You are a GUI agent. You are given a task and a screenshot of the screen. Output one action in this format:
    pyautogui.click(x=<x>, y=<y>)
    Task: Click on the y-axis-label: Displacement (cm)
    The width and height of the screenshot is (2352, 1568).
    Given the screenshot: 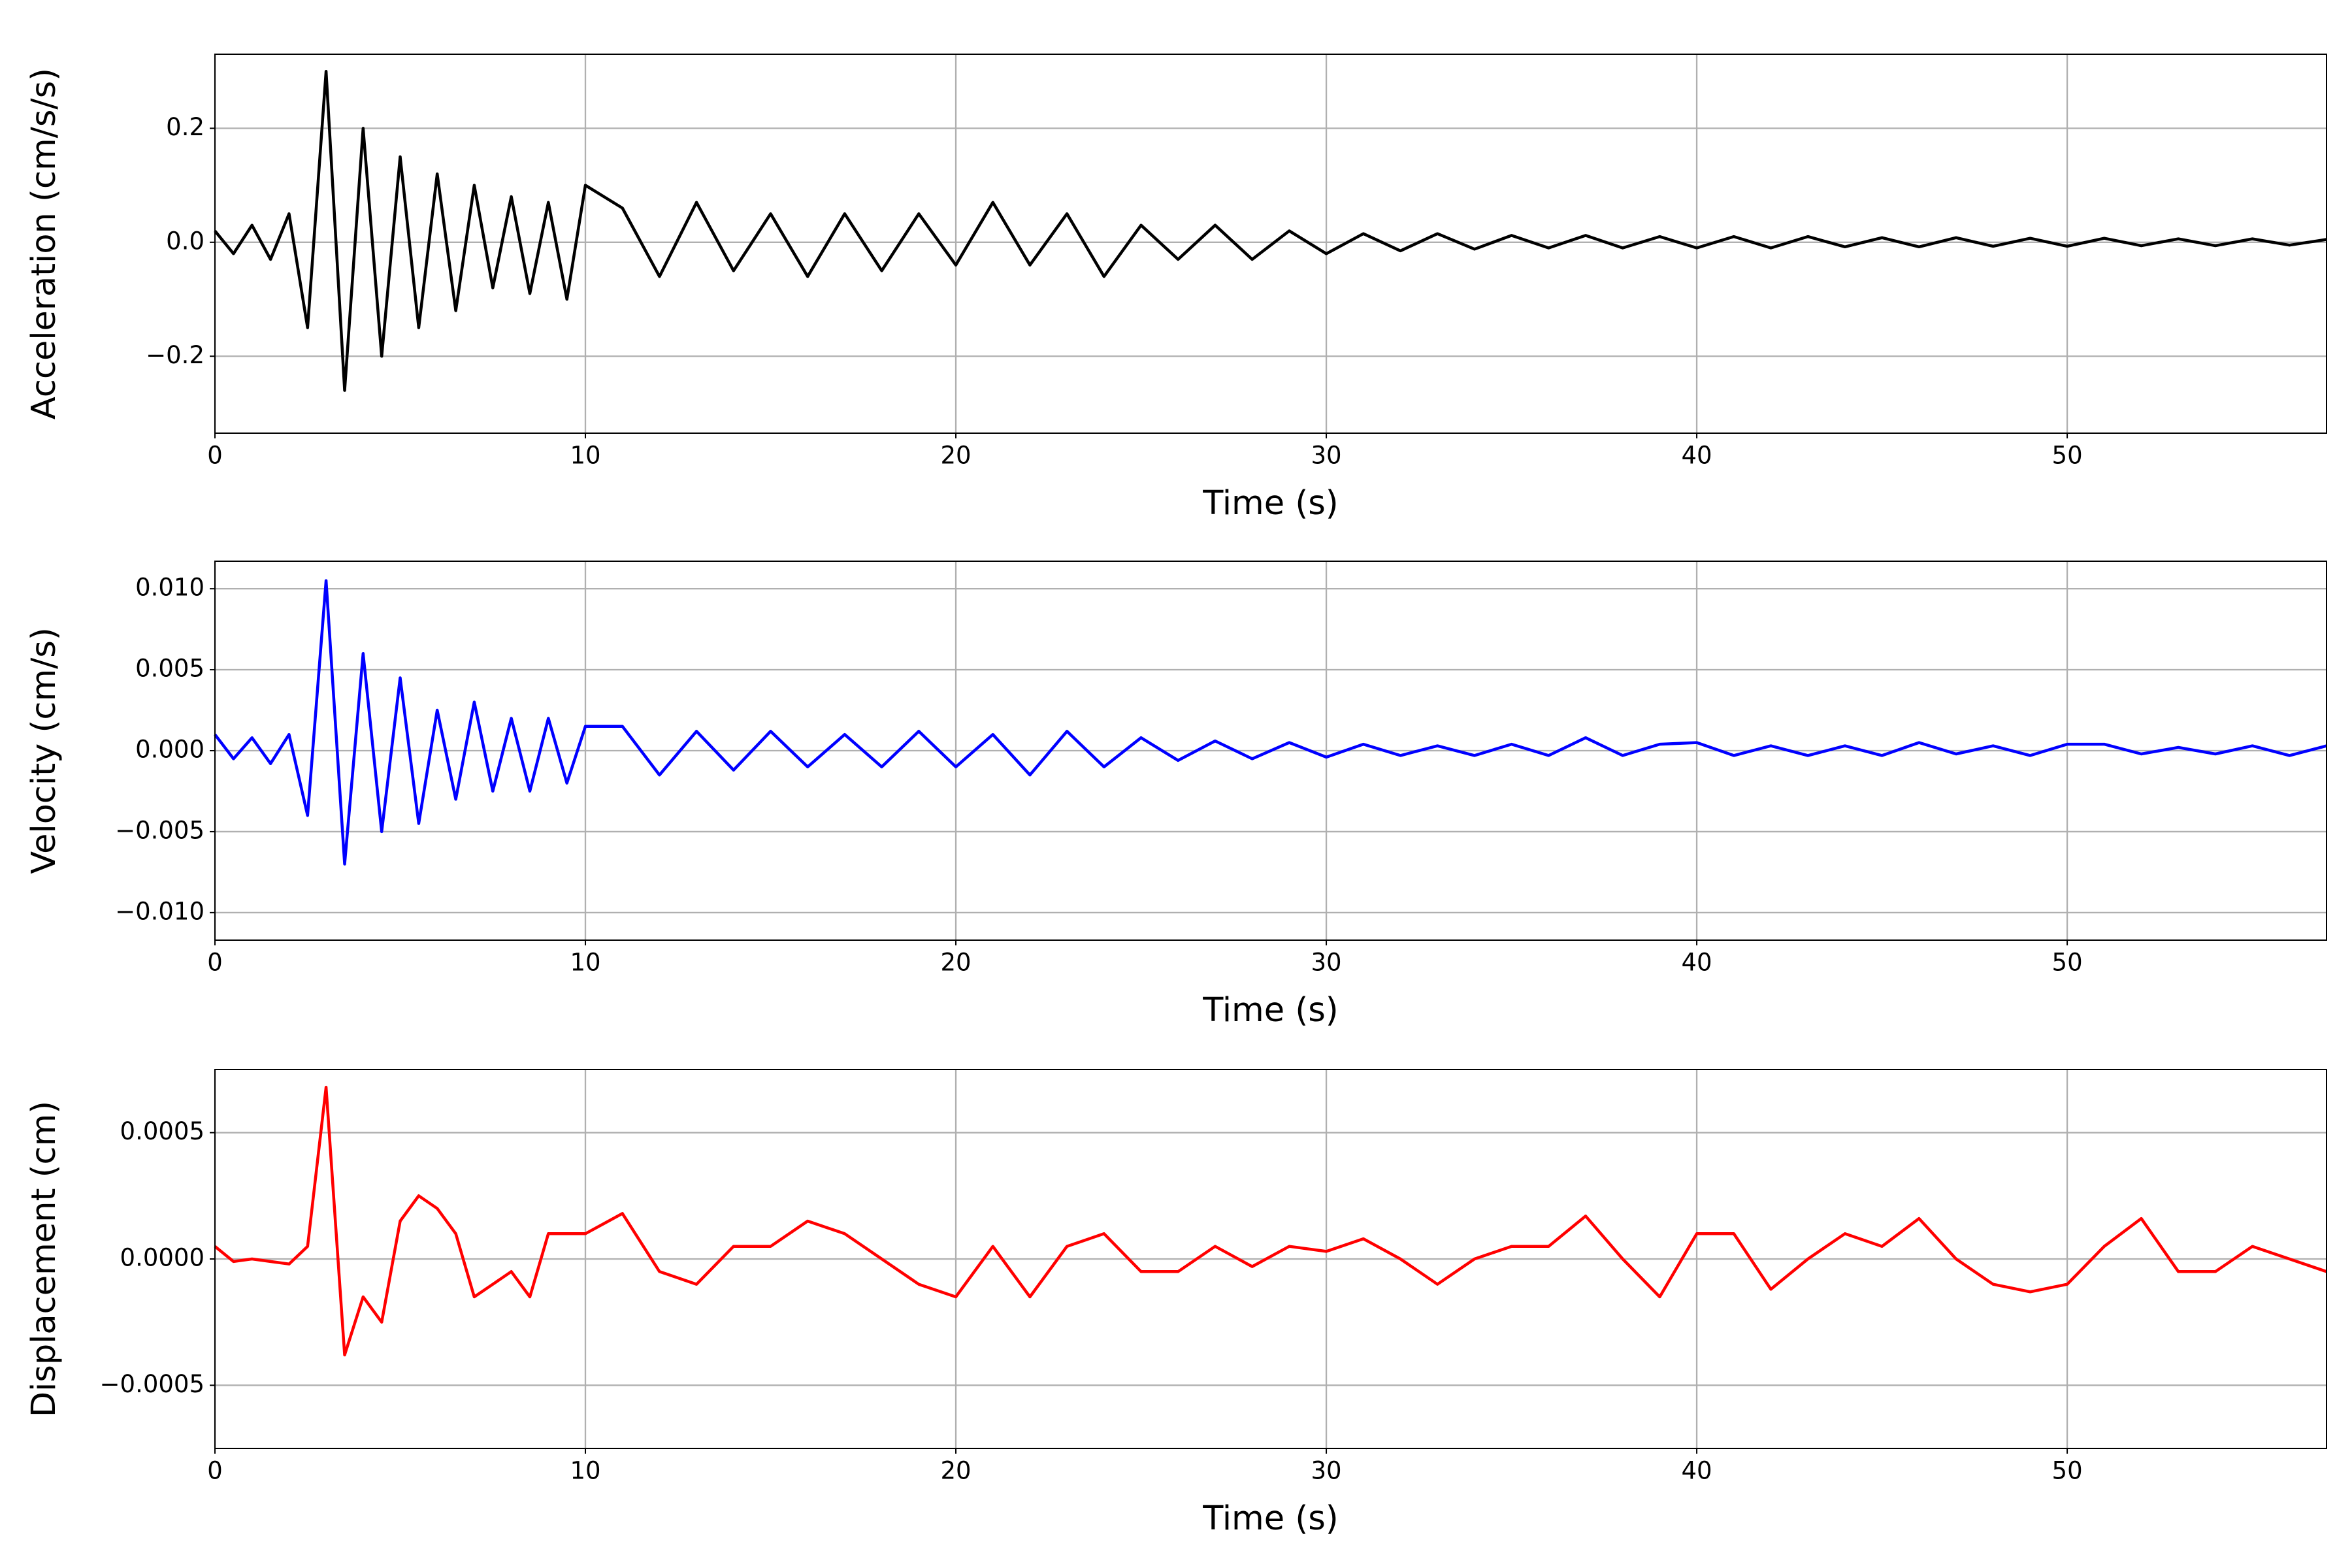 What is the action you would take?
    pyautogui.click(x=44, y=1259)
    